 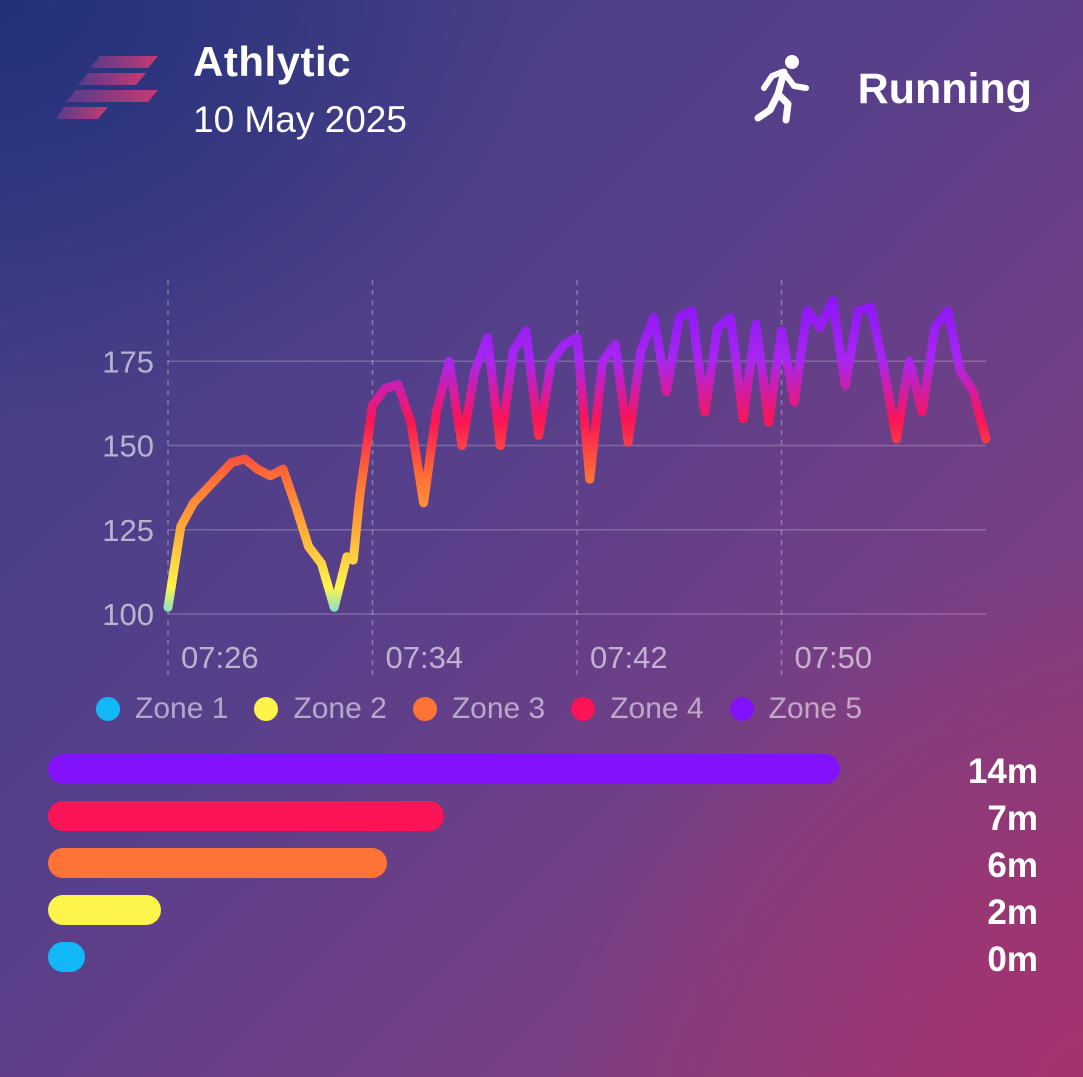 What do you see at coordinates (543, 916) in the screenshot?
I see `zone-row: 2m` at bounding box center [543, 916].